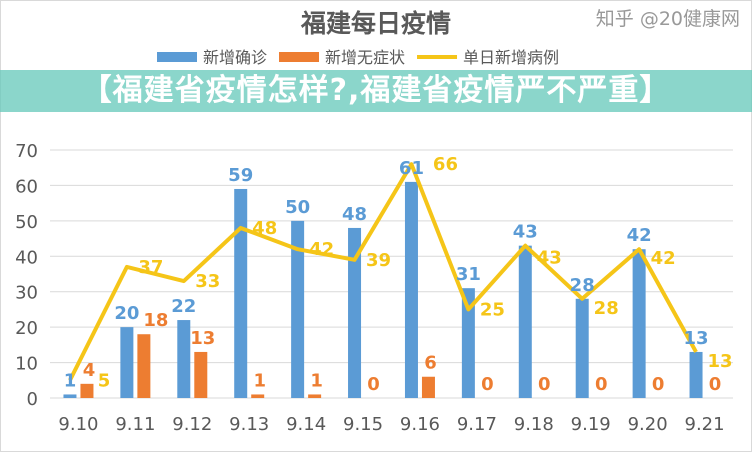 The image size is (752, 452). What do you see at coordinates (70, 380) in the screenshot?
I see `data-label-new-confirmed: 1` at bounding box center [70, 380].